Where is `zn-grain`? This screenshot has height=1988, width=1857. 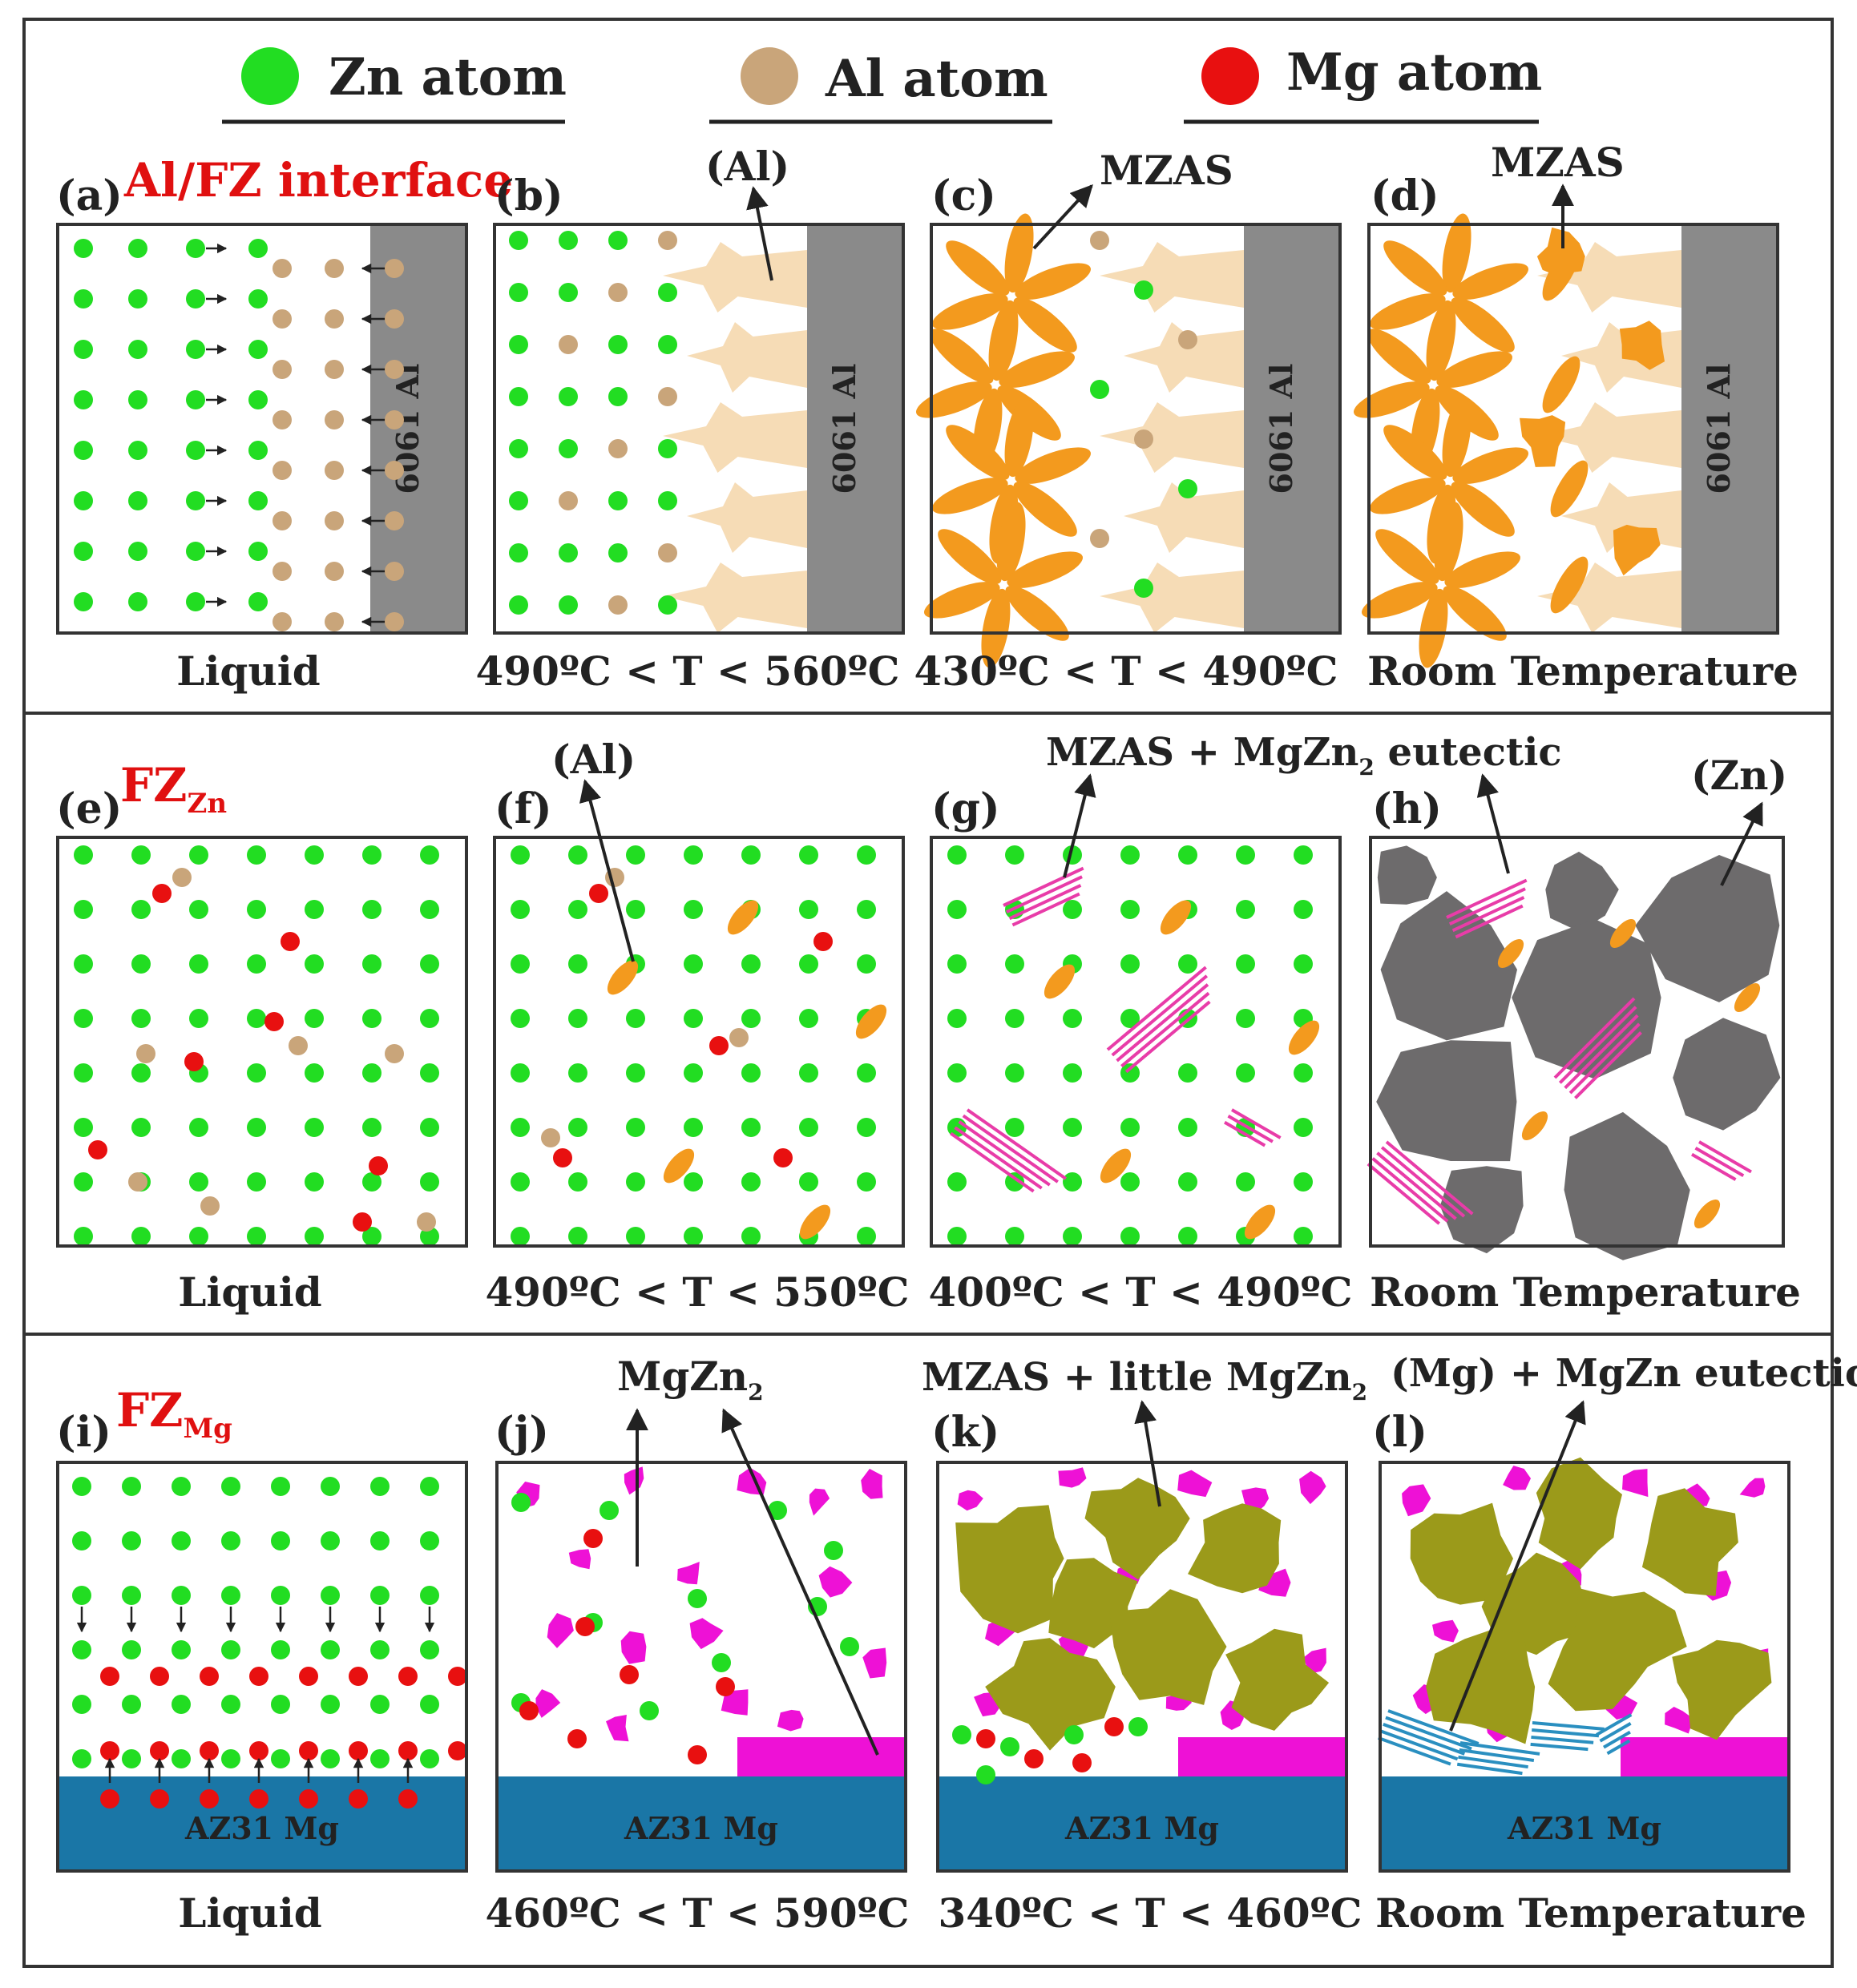
zn-grain is located at coordinates (1449, 966).